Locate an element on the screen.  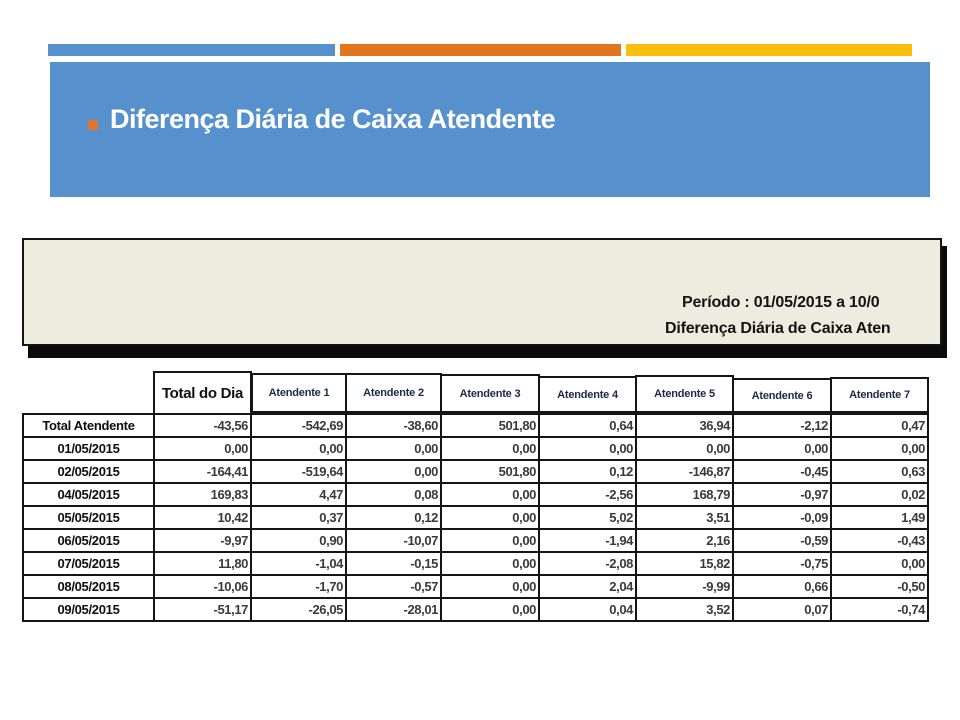
value-cell: -0,74 is located at coordinates (879, 609).